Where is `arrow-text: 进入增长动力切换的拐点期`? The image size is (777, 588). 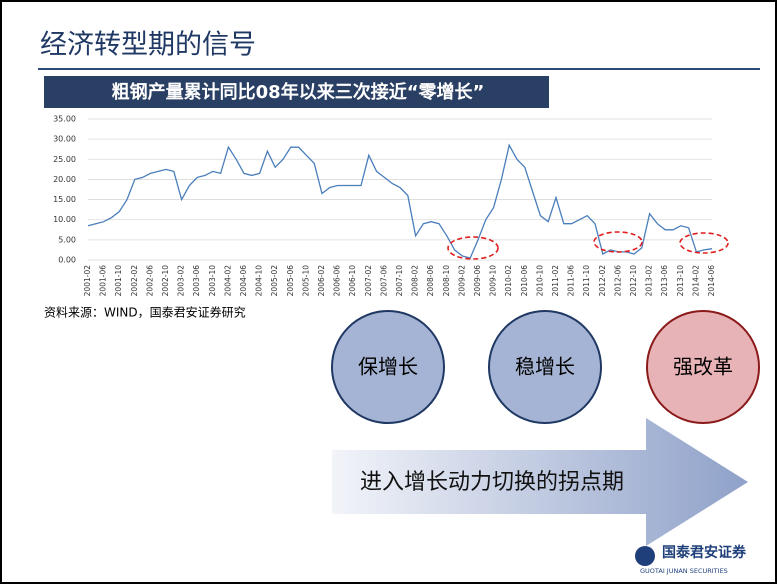 arrow-text: 进入增长动力切换的拐点期 is located at coordinates (492, 482).